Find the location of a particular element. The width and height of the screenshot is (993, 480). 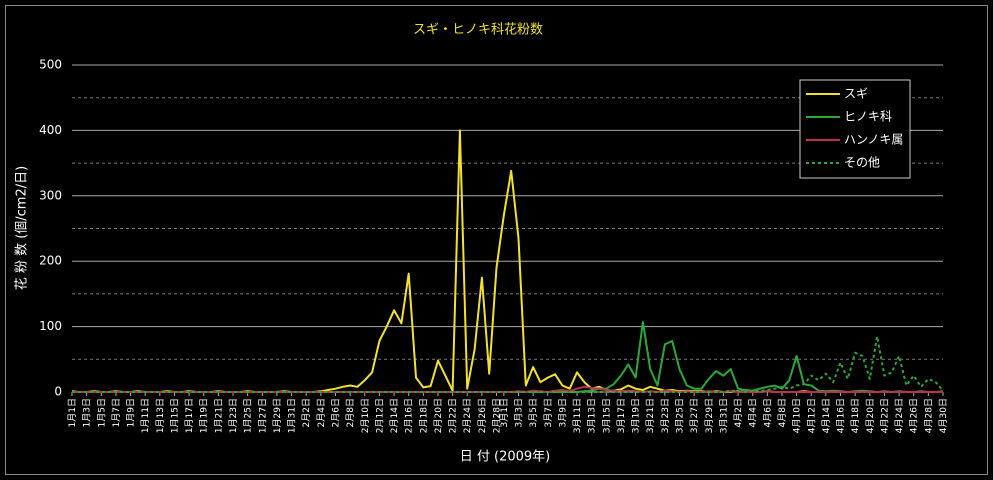

x-tick-label: 2月26日 is located at coordinates (482, 415).